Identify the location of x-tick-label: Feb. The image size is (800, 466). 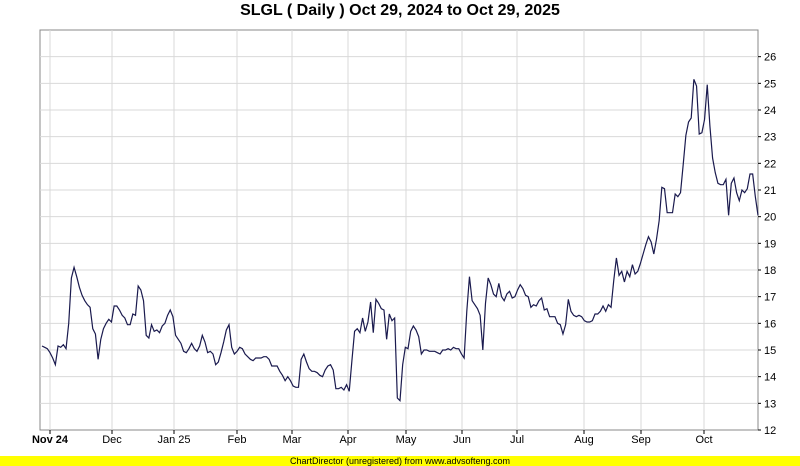
(237, 440).